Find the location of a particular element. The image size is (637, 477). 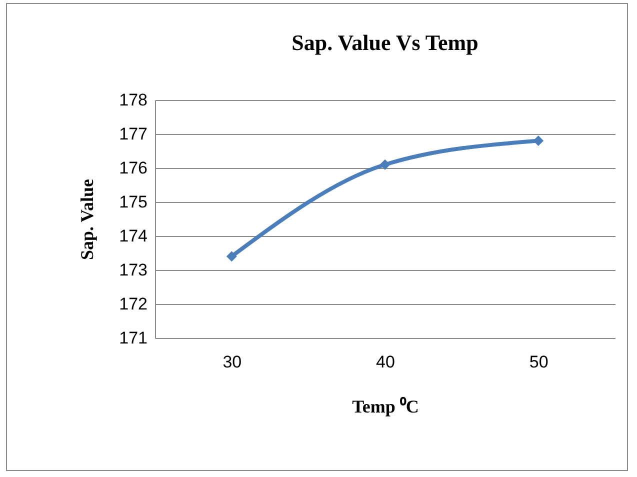

x-tick-label: 40 is located at coordinates (385, 362).